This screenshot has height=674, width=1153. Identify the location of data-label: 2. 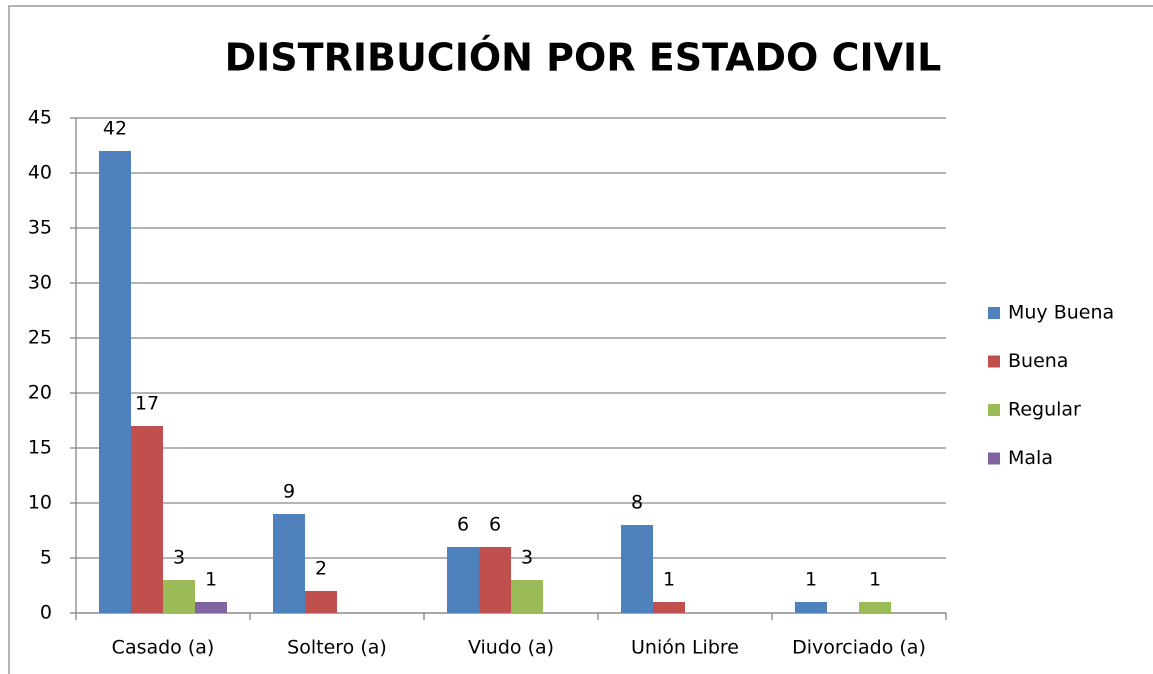
(321, 569).